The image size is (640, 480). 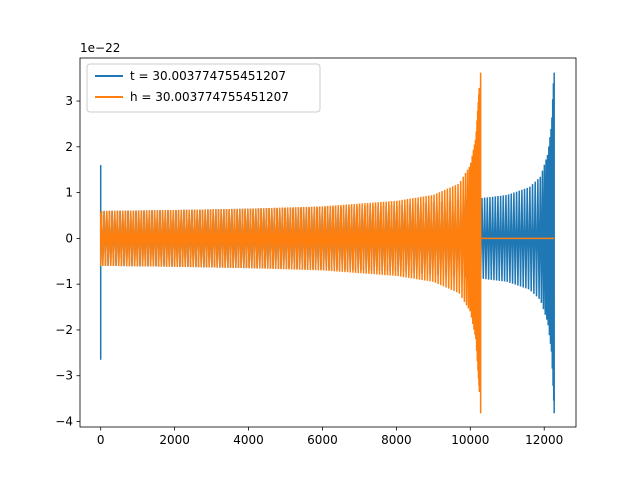 I want to click on y-tick-label: 1, so click(x=69, y=193).